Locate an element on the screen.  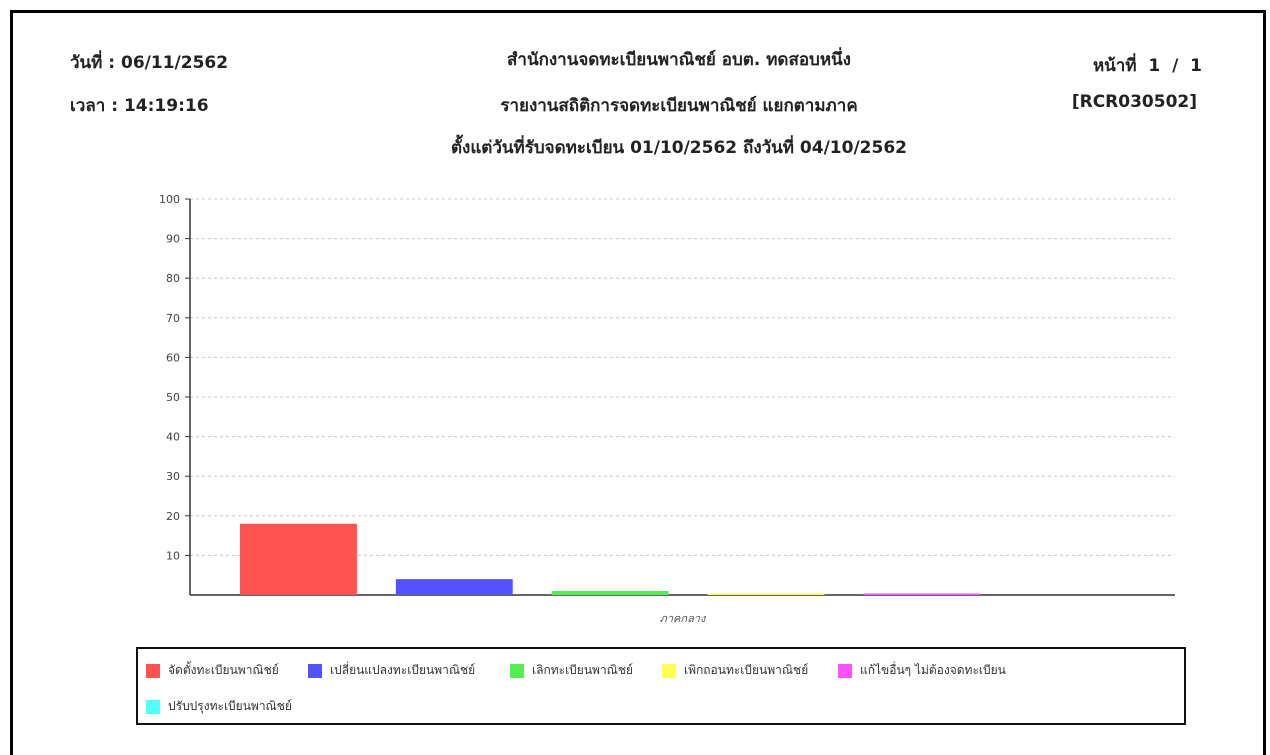
org-title: สำนักงานจดทะเบียนพาณิชย์ อบต. ทดสอบหนึ่ง is located at coordinates (679, 60).